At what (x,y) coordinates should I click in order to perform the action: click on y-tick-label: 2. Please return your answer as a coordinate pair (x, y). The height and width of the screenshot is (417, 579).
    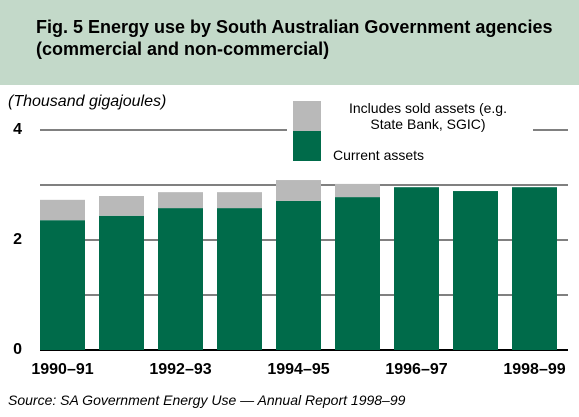
    Looking at the image, I should click on (17, 239).